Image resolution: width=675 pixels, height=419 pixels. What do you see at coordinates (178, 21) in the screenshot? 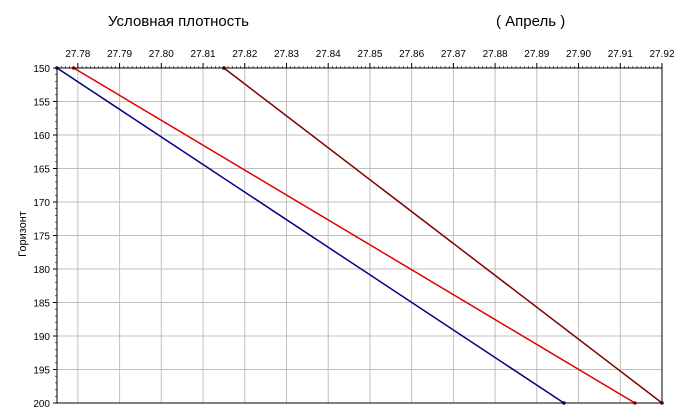
I see `chart-title: Условная плотность` at bounding box center [178, 21].